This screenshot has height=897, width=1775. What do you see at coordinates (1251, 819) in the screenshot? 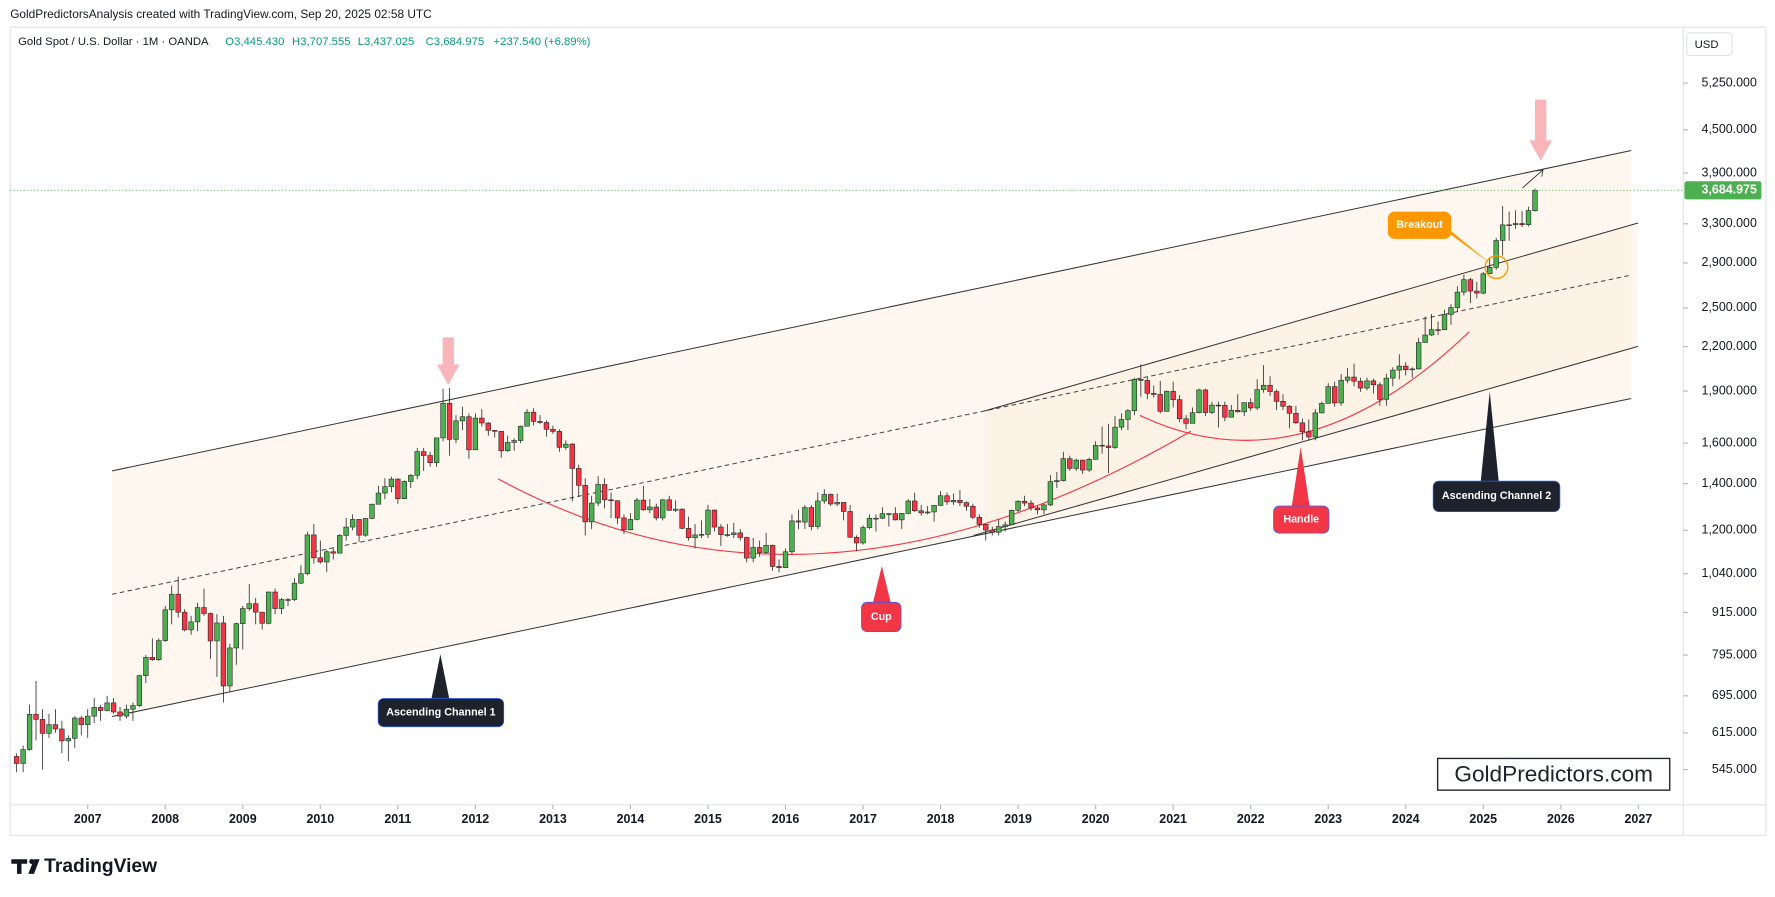
I see `x-tick-label: 2022` at bounding box center [1251, 819].